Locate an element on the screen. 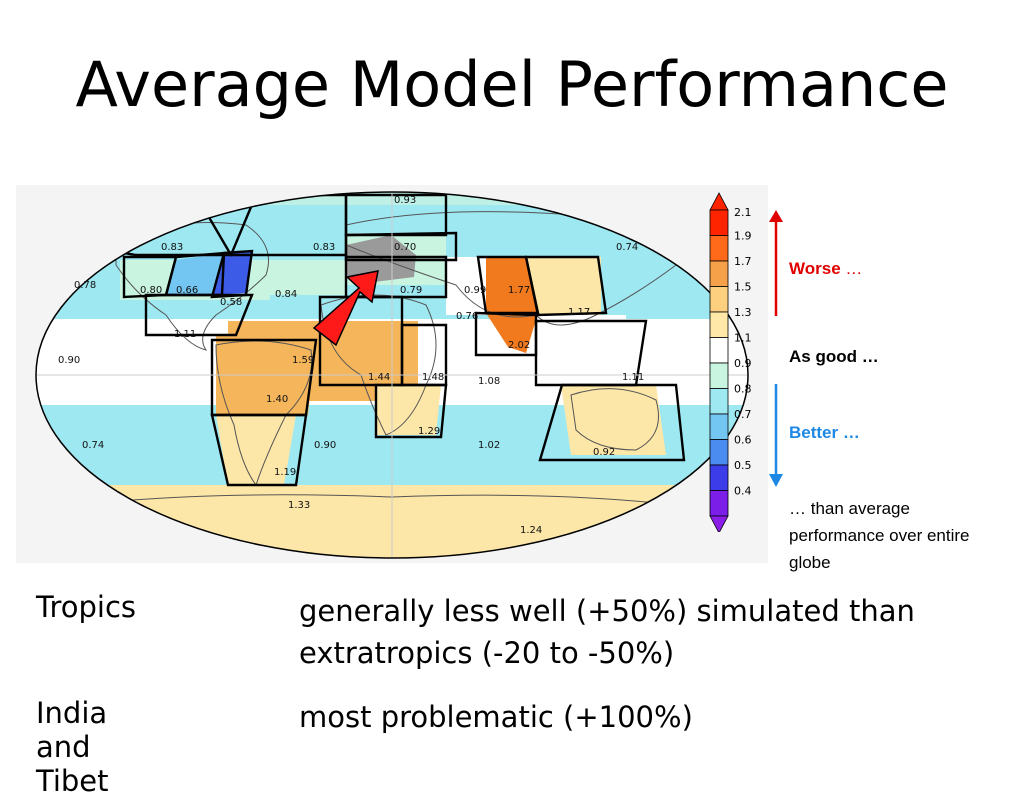 The image size is (1024, 798). label-antarctic-w: 1.33 is located at coordinates (299, 505).